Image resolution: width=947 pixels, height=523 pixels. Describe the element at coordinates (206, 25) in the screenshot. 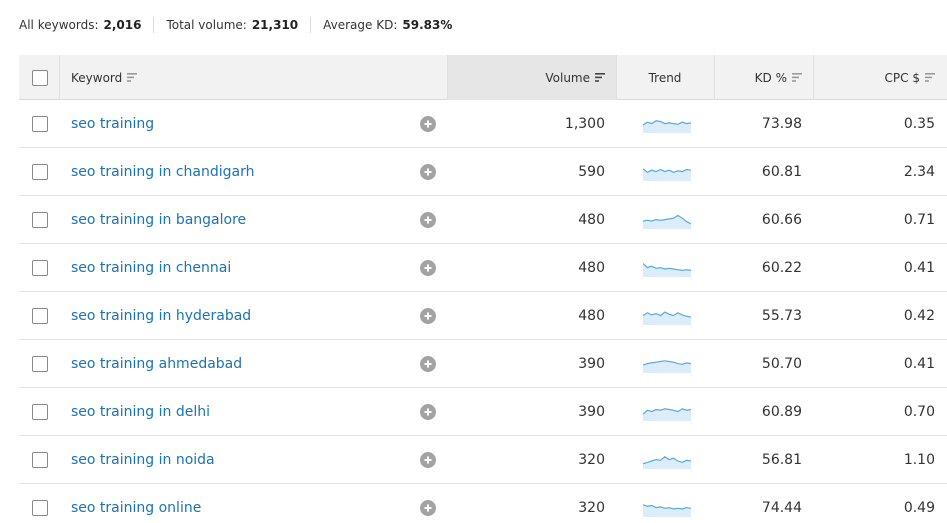

I see `total-volume-label: Total volume:` at that location.